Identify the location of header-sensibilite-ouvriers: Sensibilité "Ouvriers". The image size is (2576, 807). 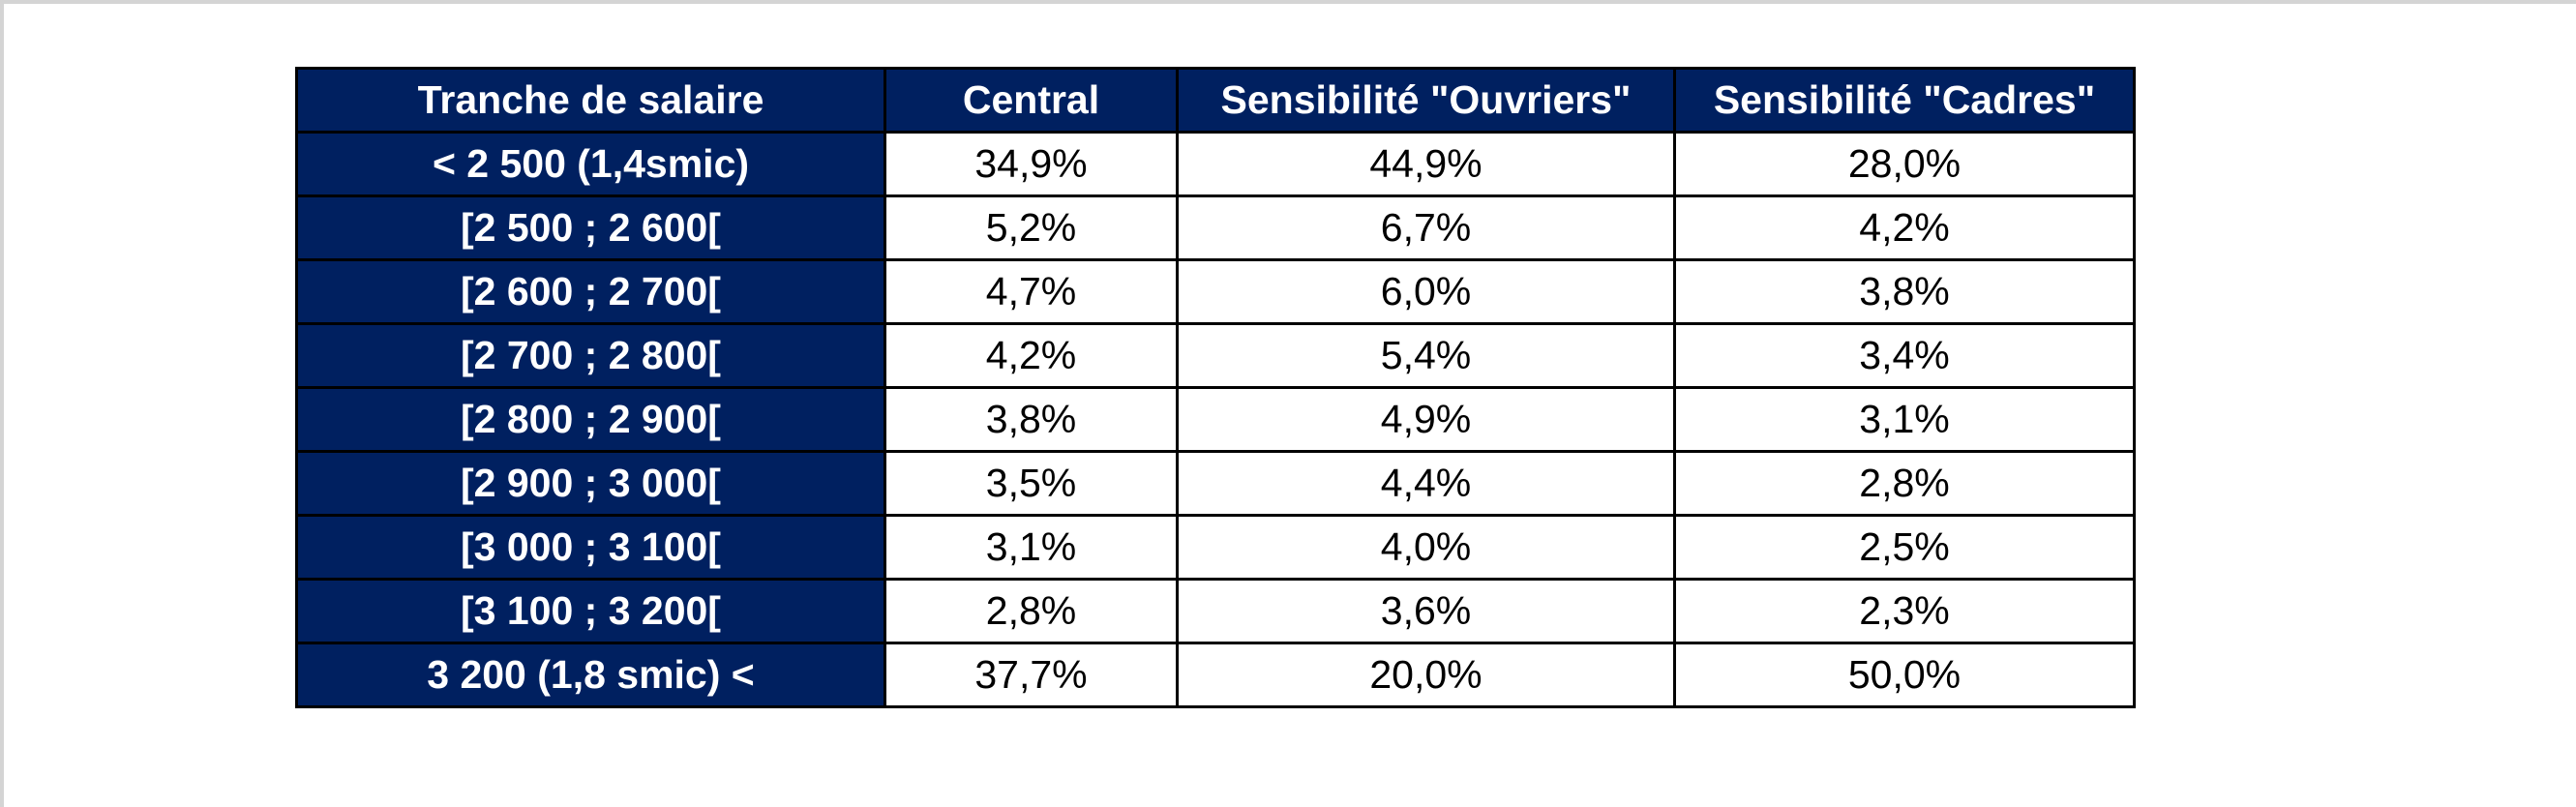
(1426, 100).